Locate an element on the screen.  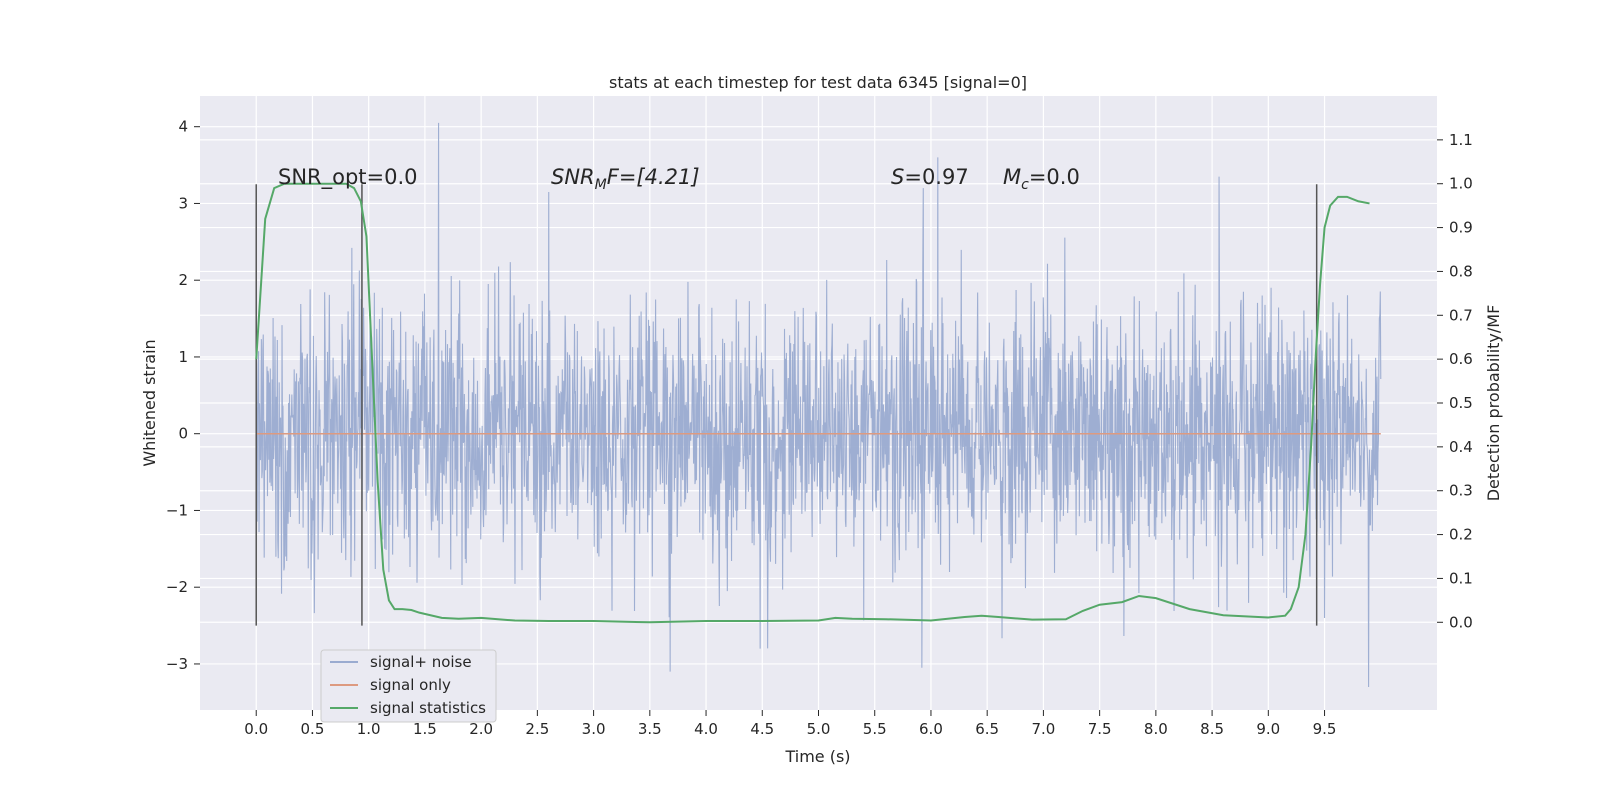
y-tick-label: 3 is located at coordinates (183, 203).